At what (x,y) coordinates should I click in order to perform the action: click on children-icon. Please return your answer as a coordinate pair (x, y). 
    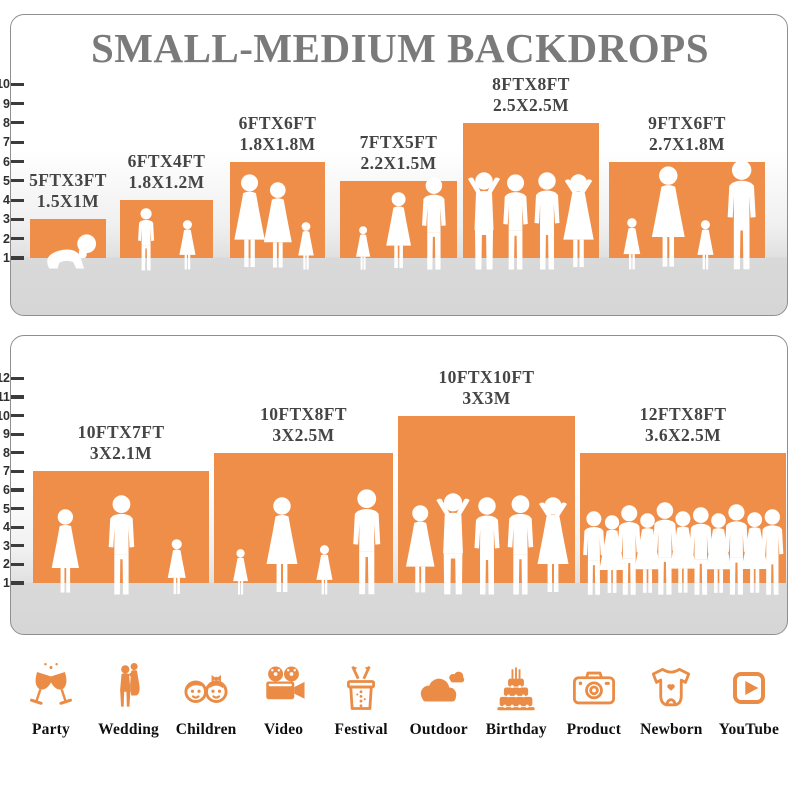
    Looking at the image, I should click on (206, 688).